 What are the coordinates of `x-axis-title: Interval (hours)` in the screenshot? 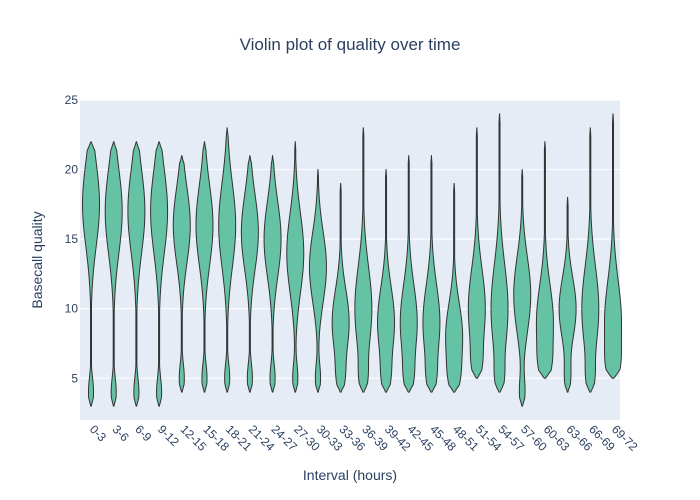 It's located at (350, 475).